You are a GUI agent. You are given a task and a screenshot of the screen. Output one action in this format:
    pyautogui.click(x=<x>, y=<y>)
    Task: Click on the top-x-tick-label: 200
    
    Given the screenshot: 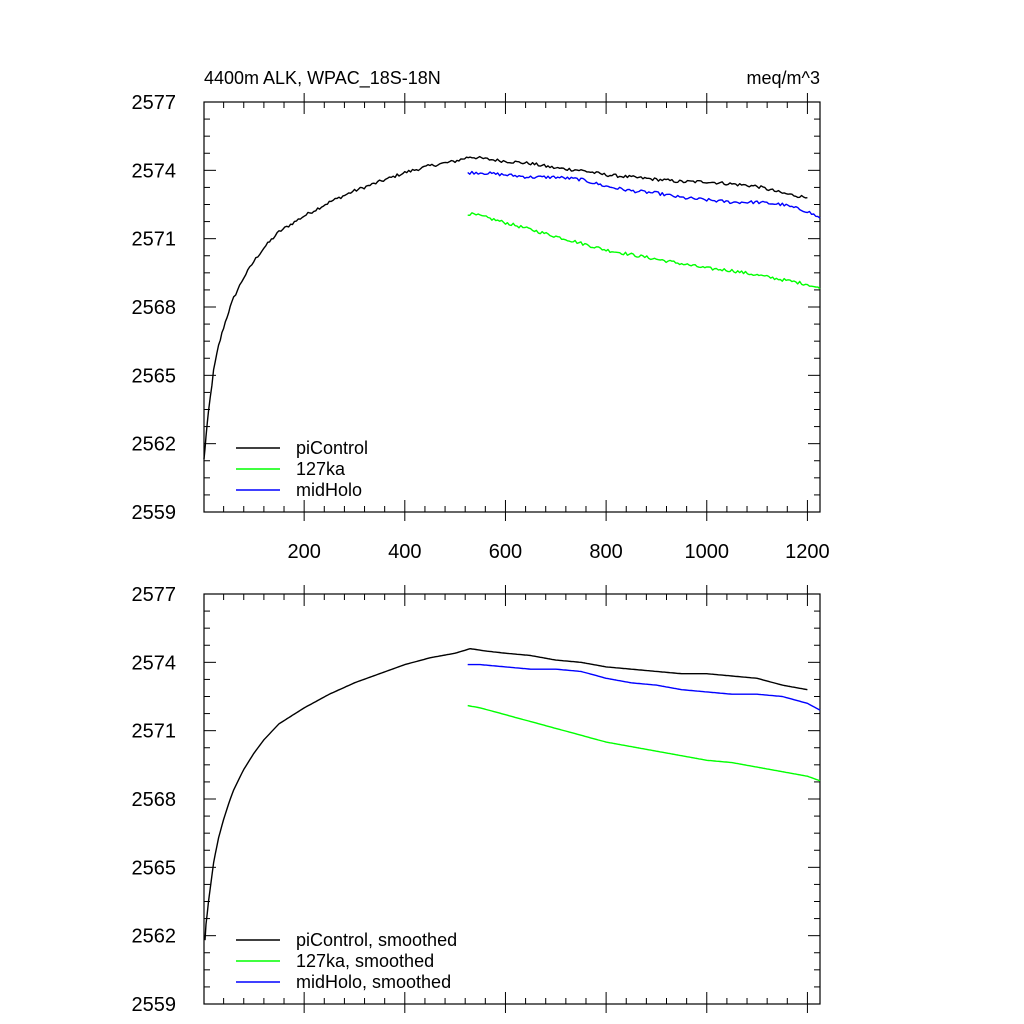 What is the action you would take?
    pyautogui.click(x=303, y=552)
    